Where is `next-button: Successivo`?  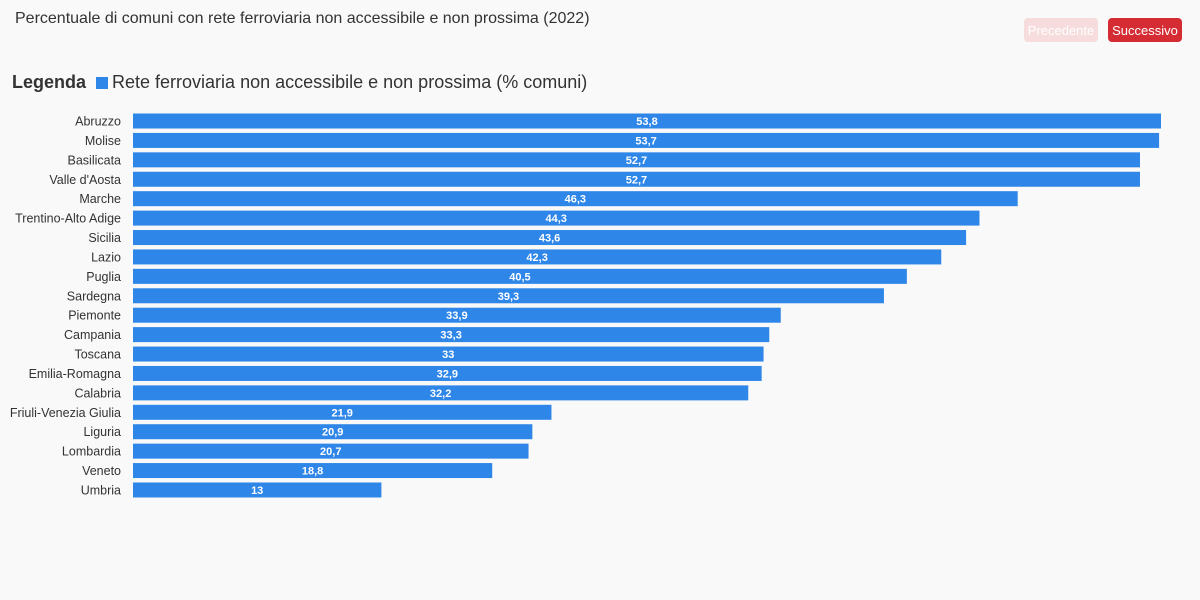 next-button: Successivo is located at coordinates (1145, 30).